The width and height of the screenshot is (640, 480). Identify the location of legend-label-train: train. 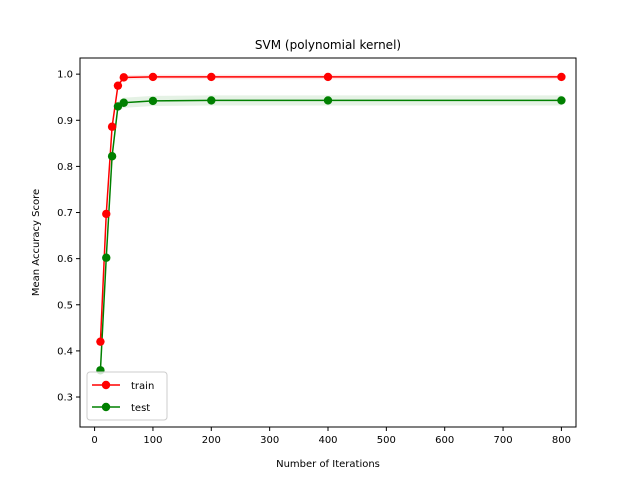
(142, 386).